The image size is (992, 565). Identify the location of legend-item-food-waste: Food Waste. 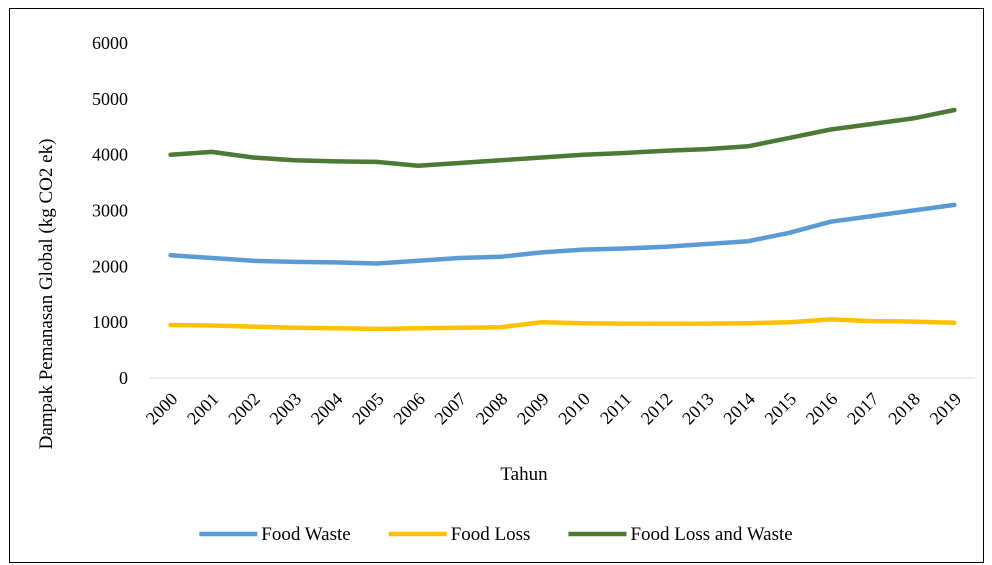
(275, 534).